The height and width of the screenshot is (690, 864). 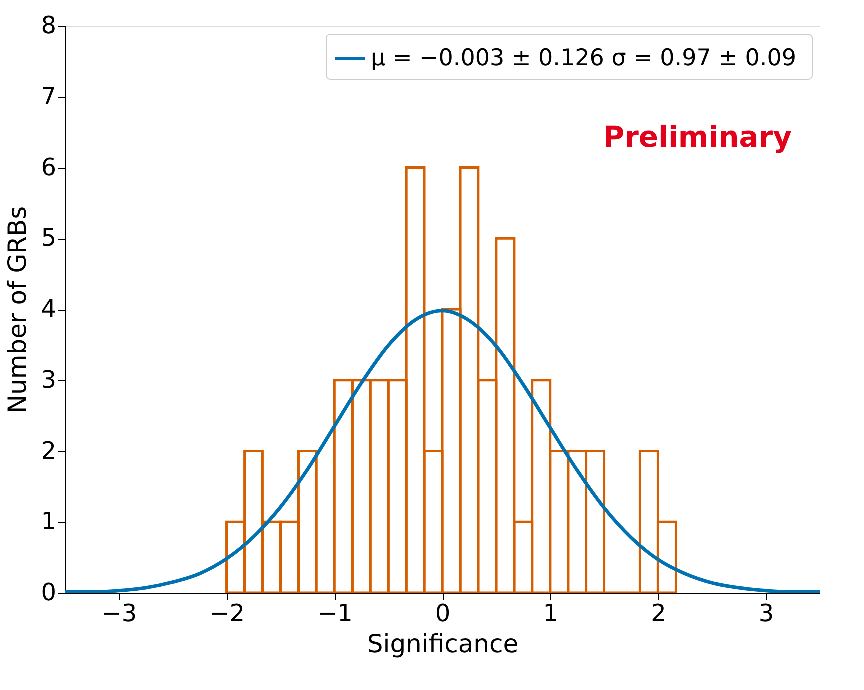 What do you see at coordinates (48, 522) in the screenshot?
I see `y-tick-label: 1` at bounding box center [48, 522].